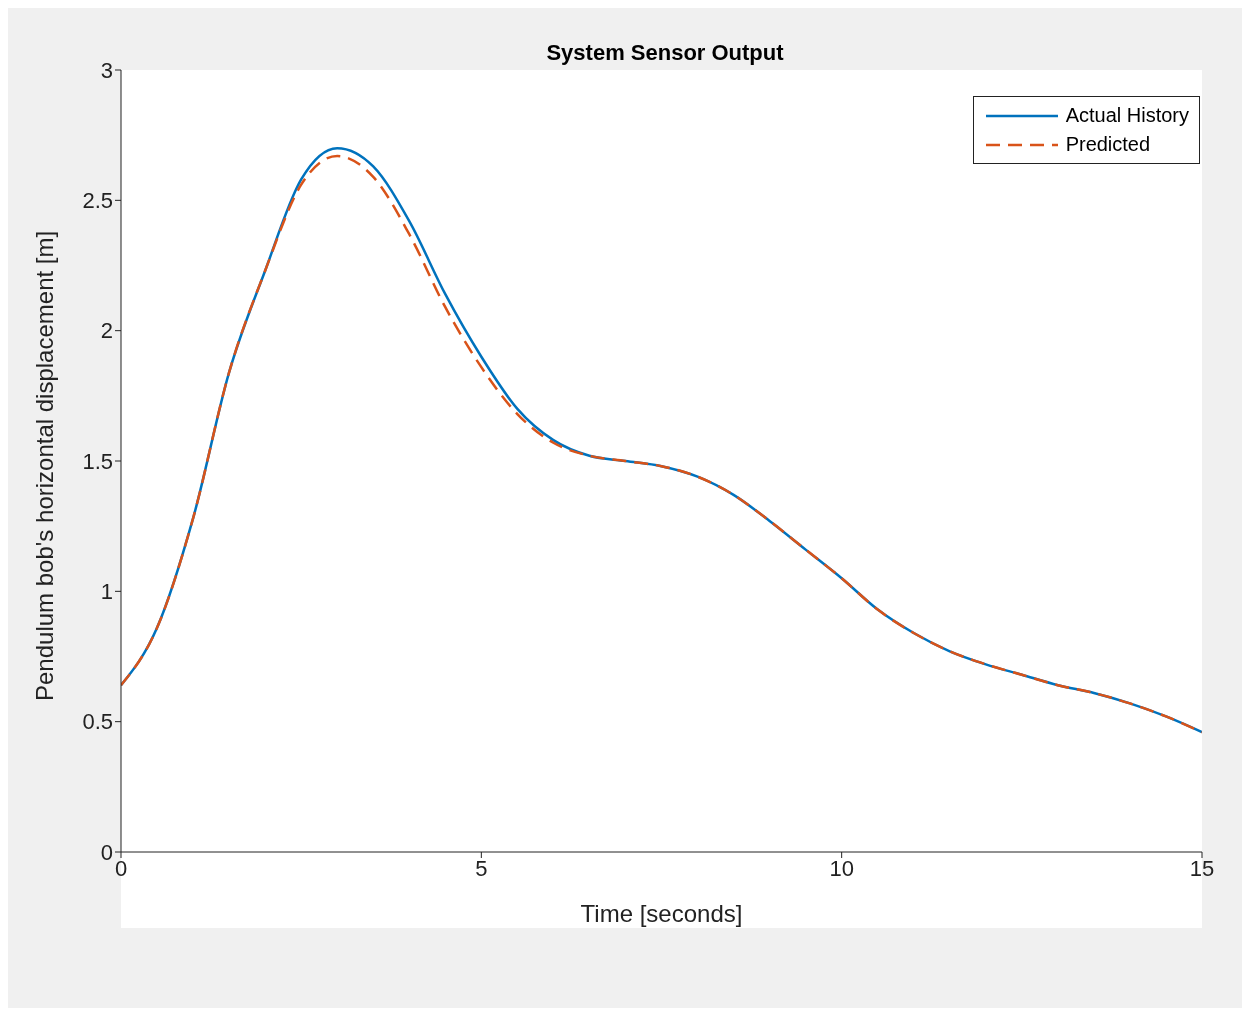 The width and height of the screenshot is (1250, 1013). I want to click on x-tick-label: 15, so click(1202, 868).